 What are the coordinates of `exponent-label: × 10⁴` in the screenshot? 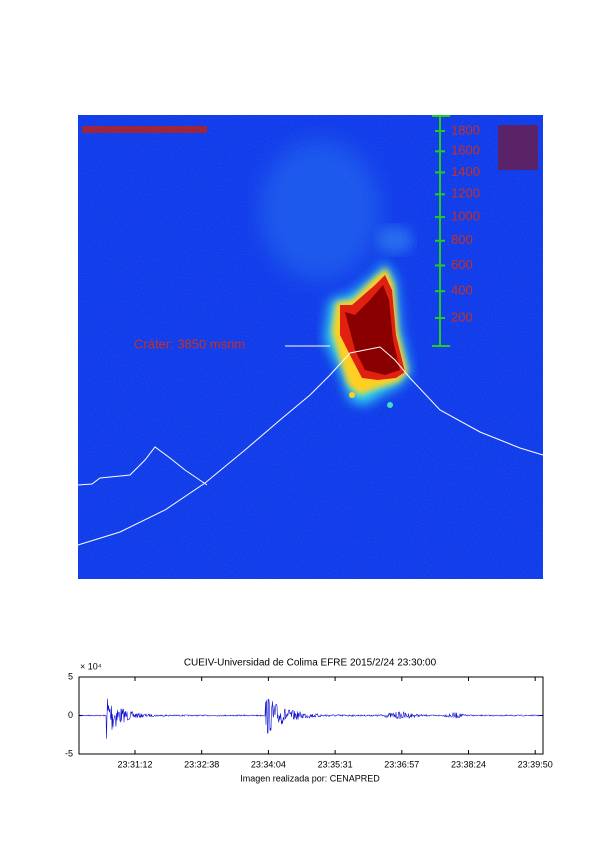 It's located at (91, 666).